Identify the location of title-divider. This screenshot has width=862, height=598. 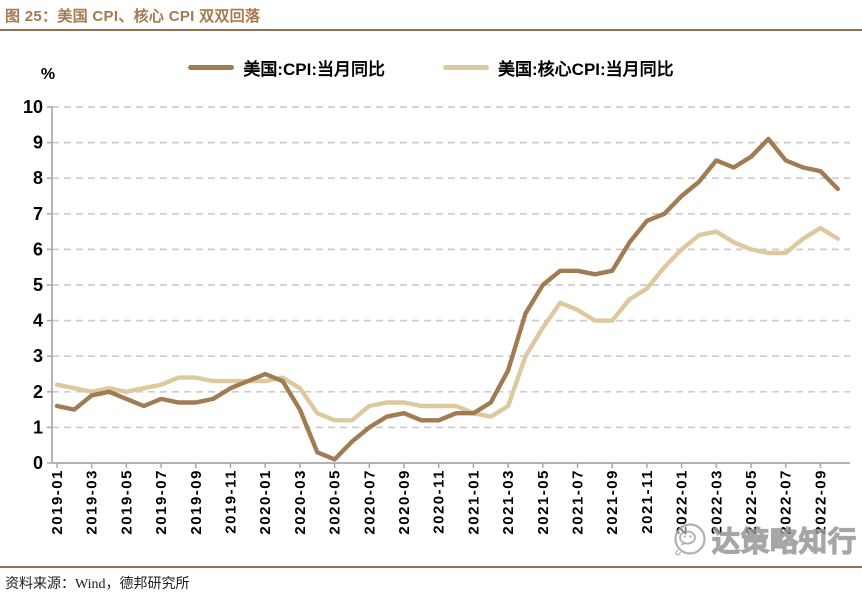
(431, 30).